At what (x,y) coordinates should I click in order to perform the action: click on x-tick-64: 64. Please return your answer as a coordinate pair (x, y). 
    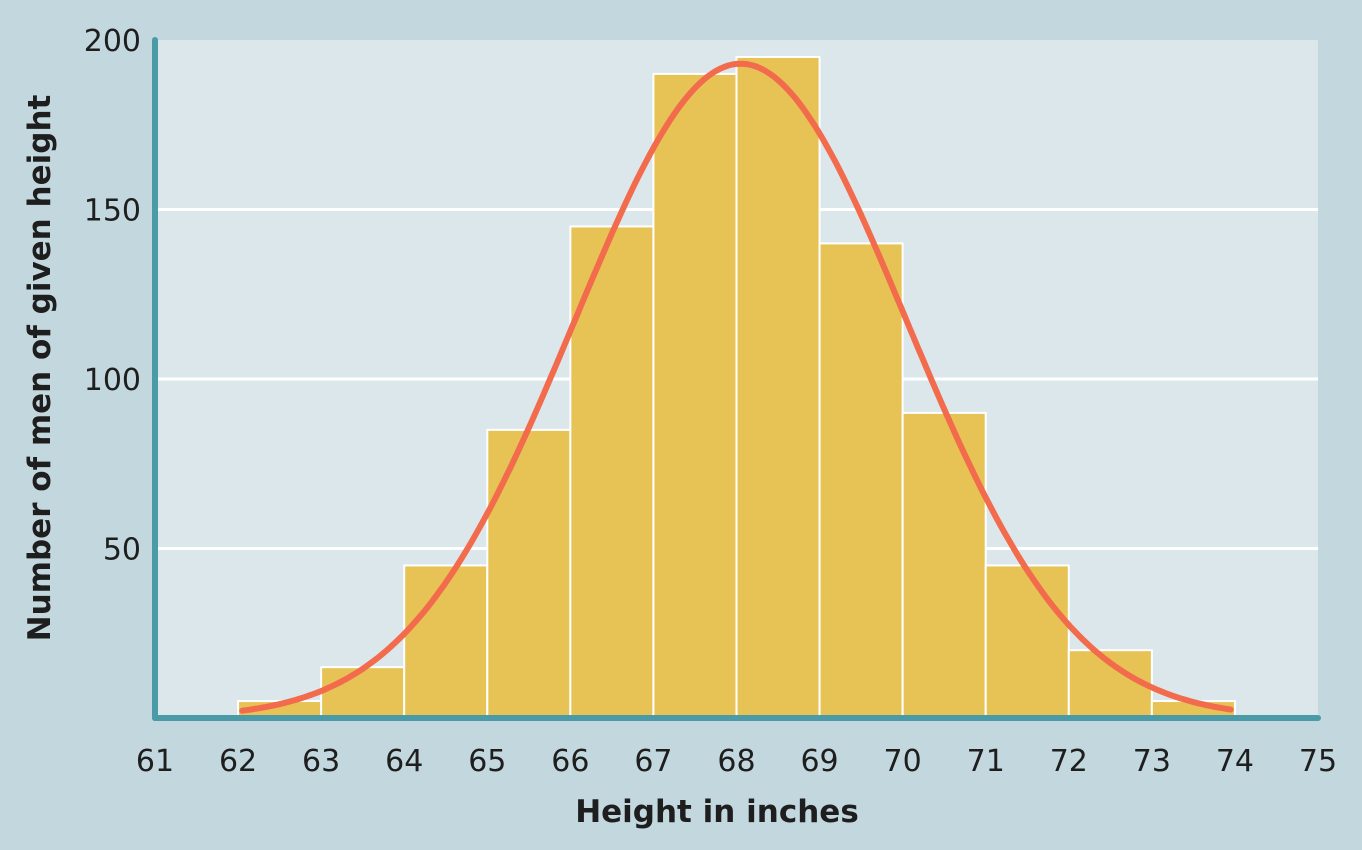
    Looking at the image, I should click on (404, 761).